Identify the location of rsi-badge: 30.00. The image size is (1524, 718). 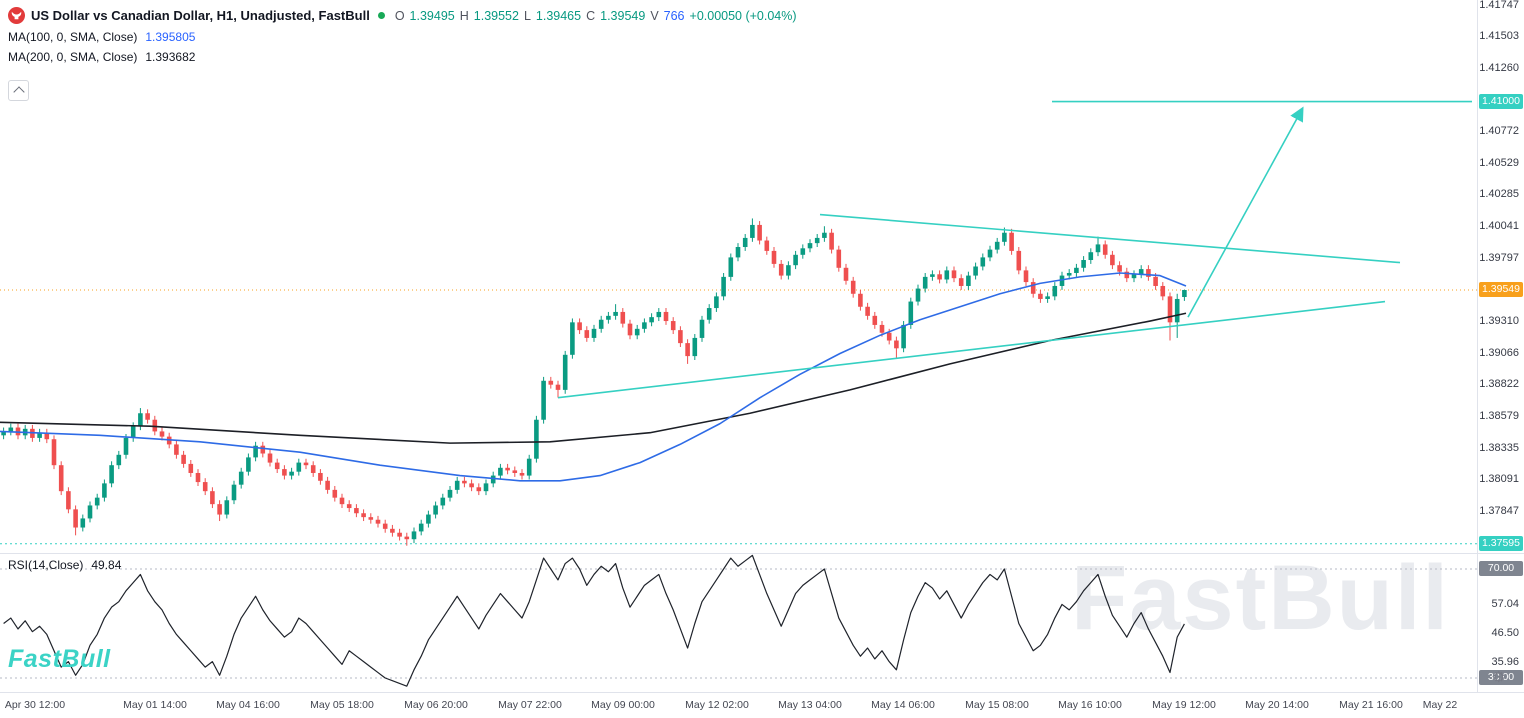
(1501, 677).